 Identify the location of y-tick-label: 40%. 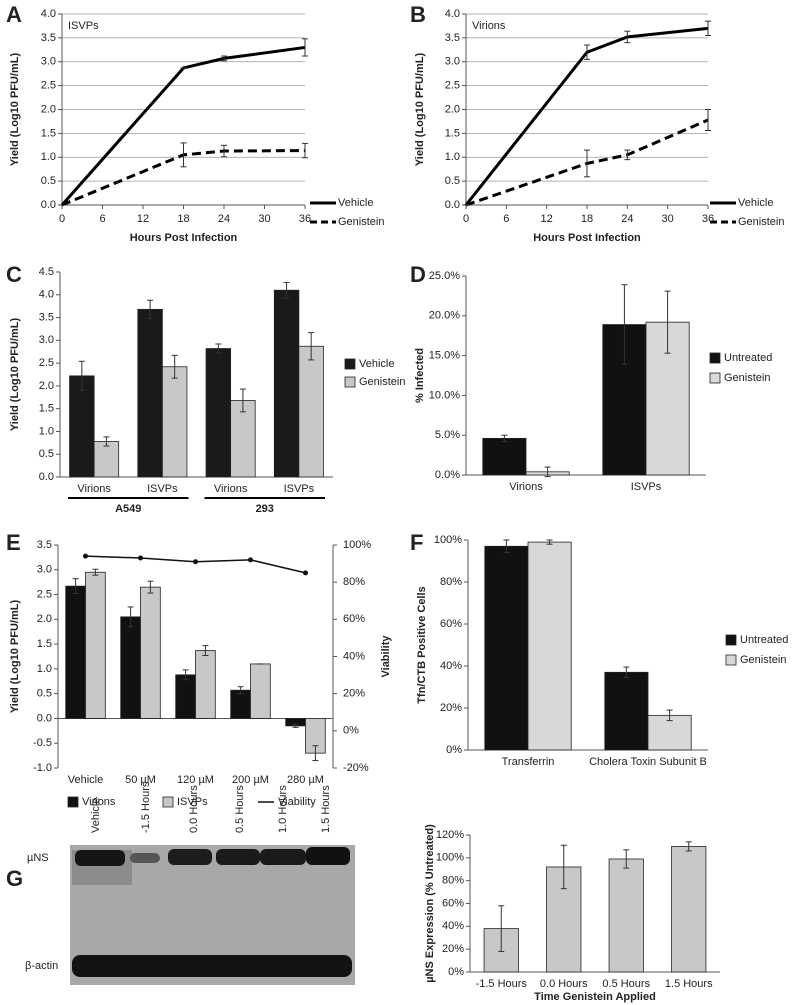
(451, 666).